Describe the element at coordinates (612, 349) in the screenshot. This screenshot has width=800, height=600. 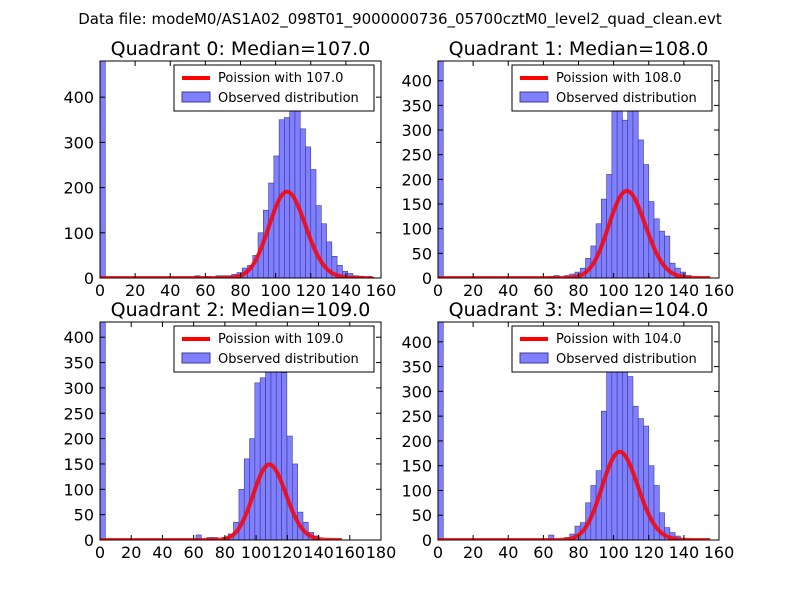
I see `legend: Poission with 104.0 Observed distribution` at that location.